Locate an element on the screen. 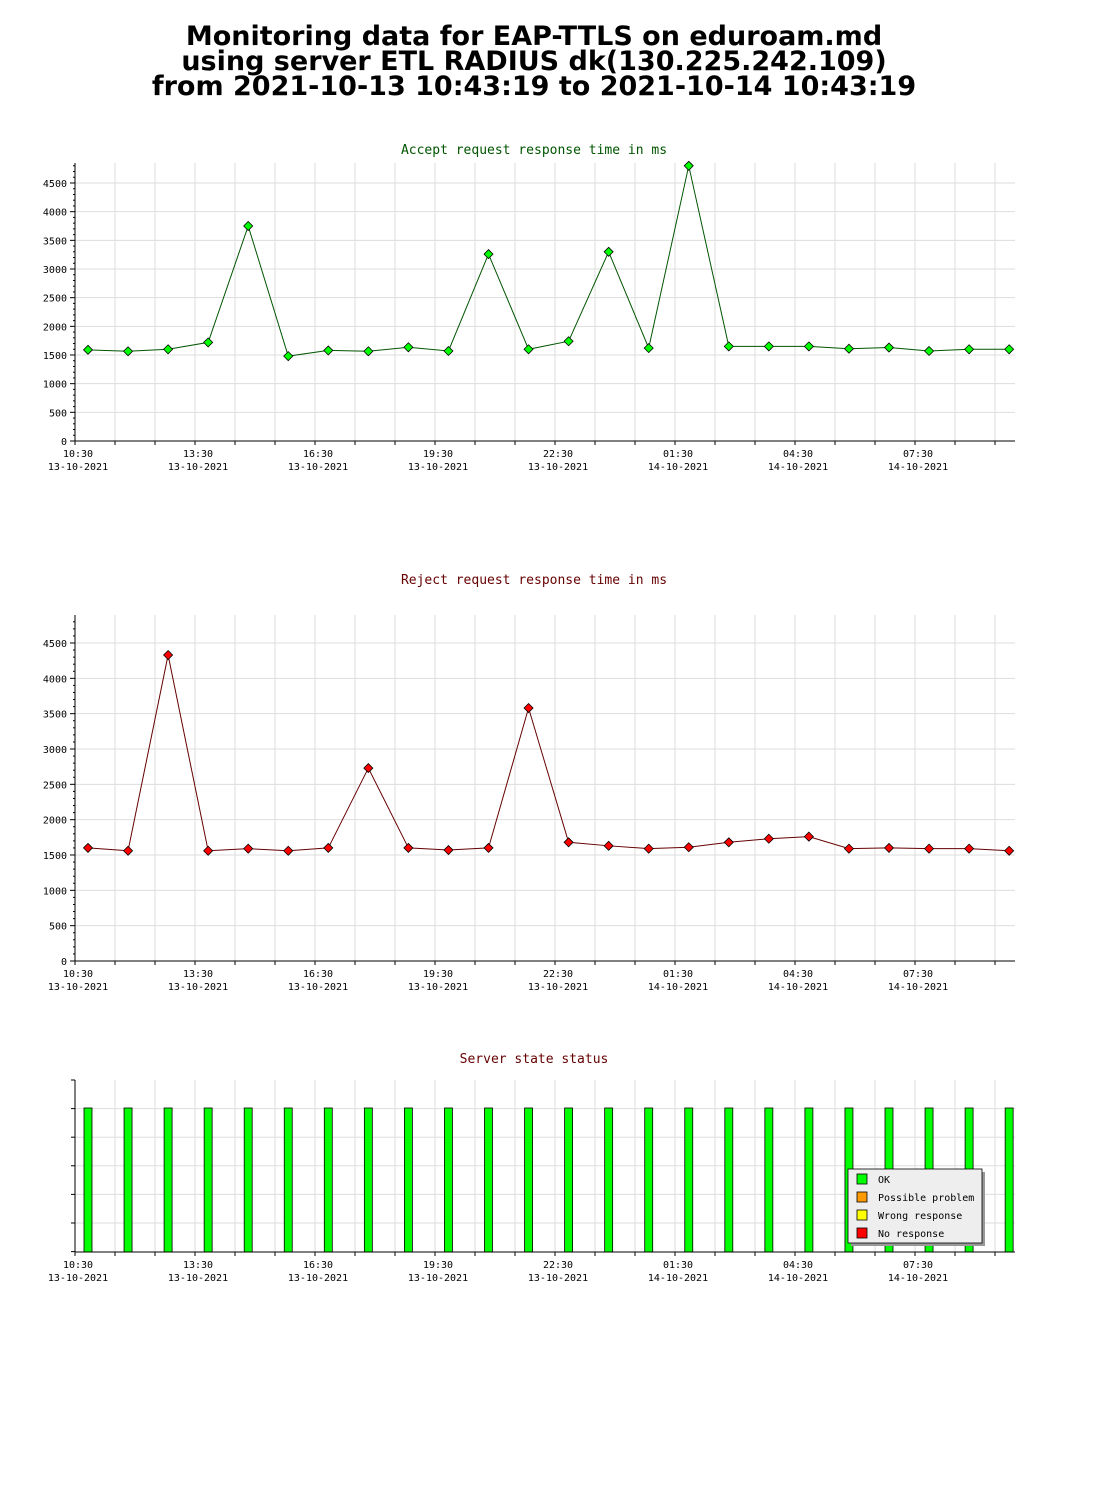  x-tick-label-time: 07:30 is located at coordinates (918, 974).